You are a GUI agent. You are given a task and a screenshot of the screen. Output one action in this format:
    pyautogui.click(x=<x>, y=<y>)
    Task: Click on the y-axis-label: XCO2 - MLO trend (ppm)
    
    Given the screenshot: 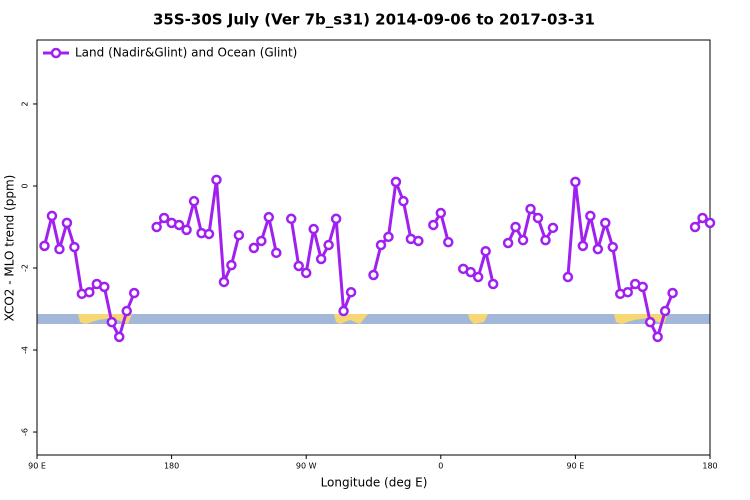 What is the action you would take?
    pyautogui.click(x=10, y=248)
    